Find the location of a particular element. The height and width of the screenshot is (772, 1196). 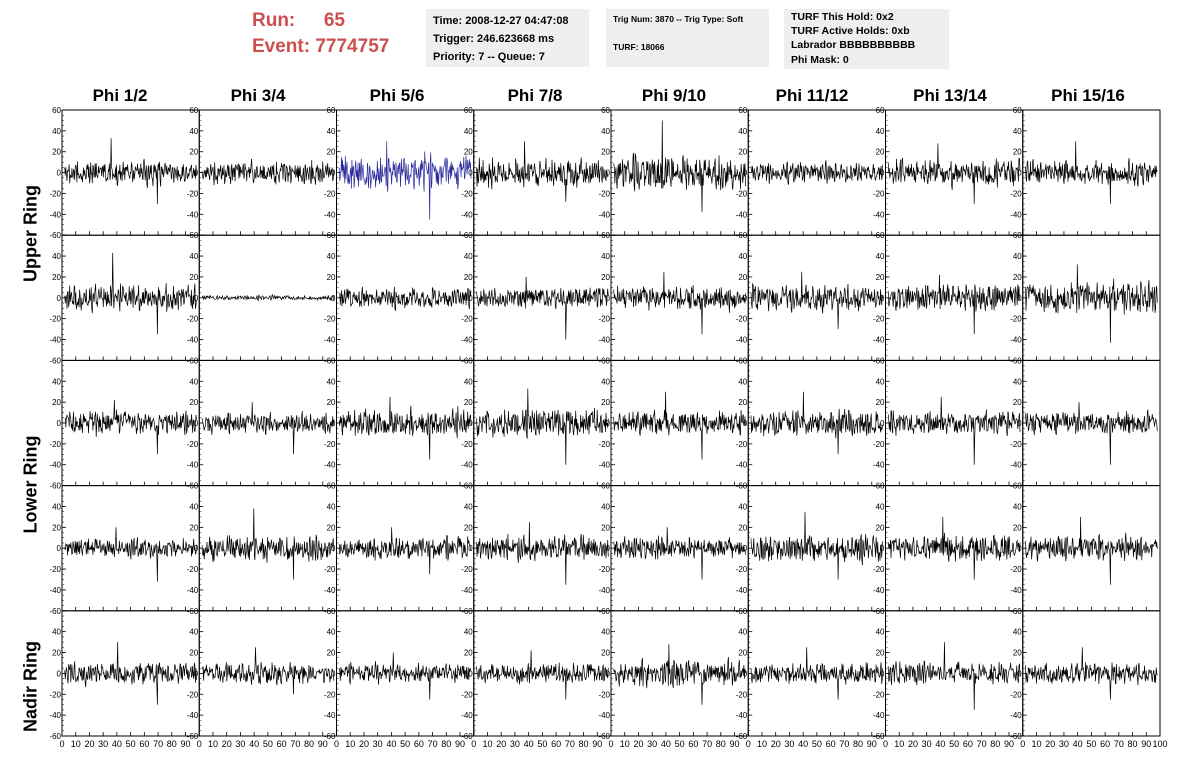

priority-line: Priority: 7 -- Queue: 7 is located at coordinates (489, 57).